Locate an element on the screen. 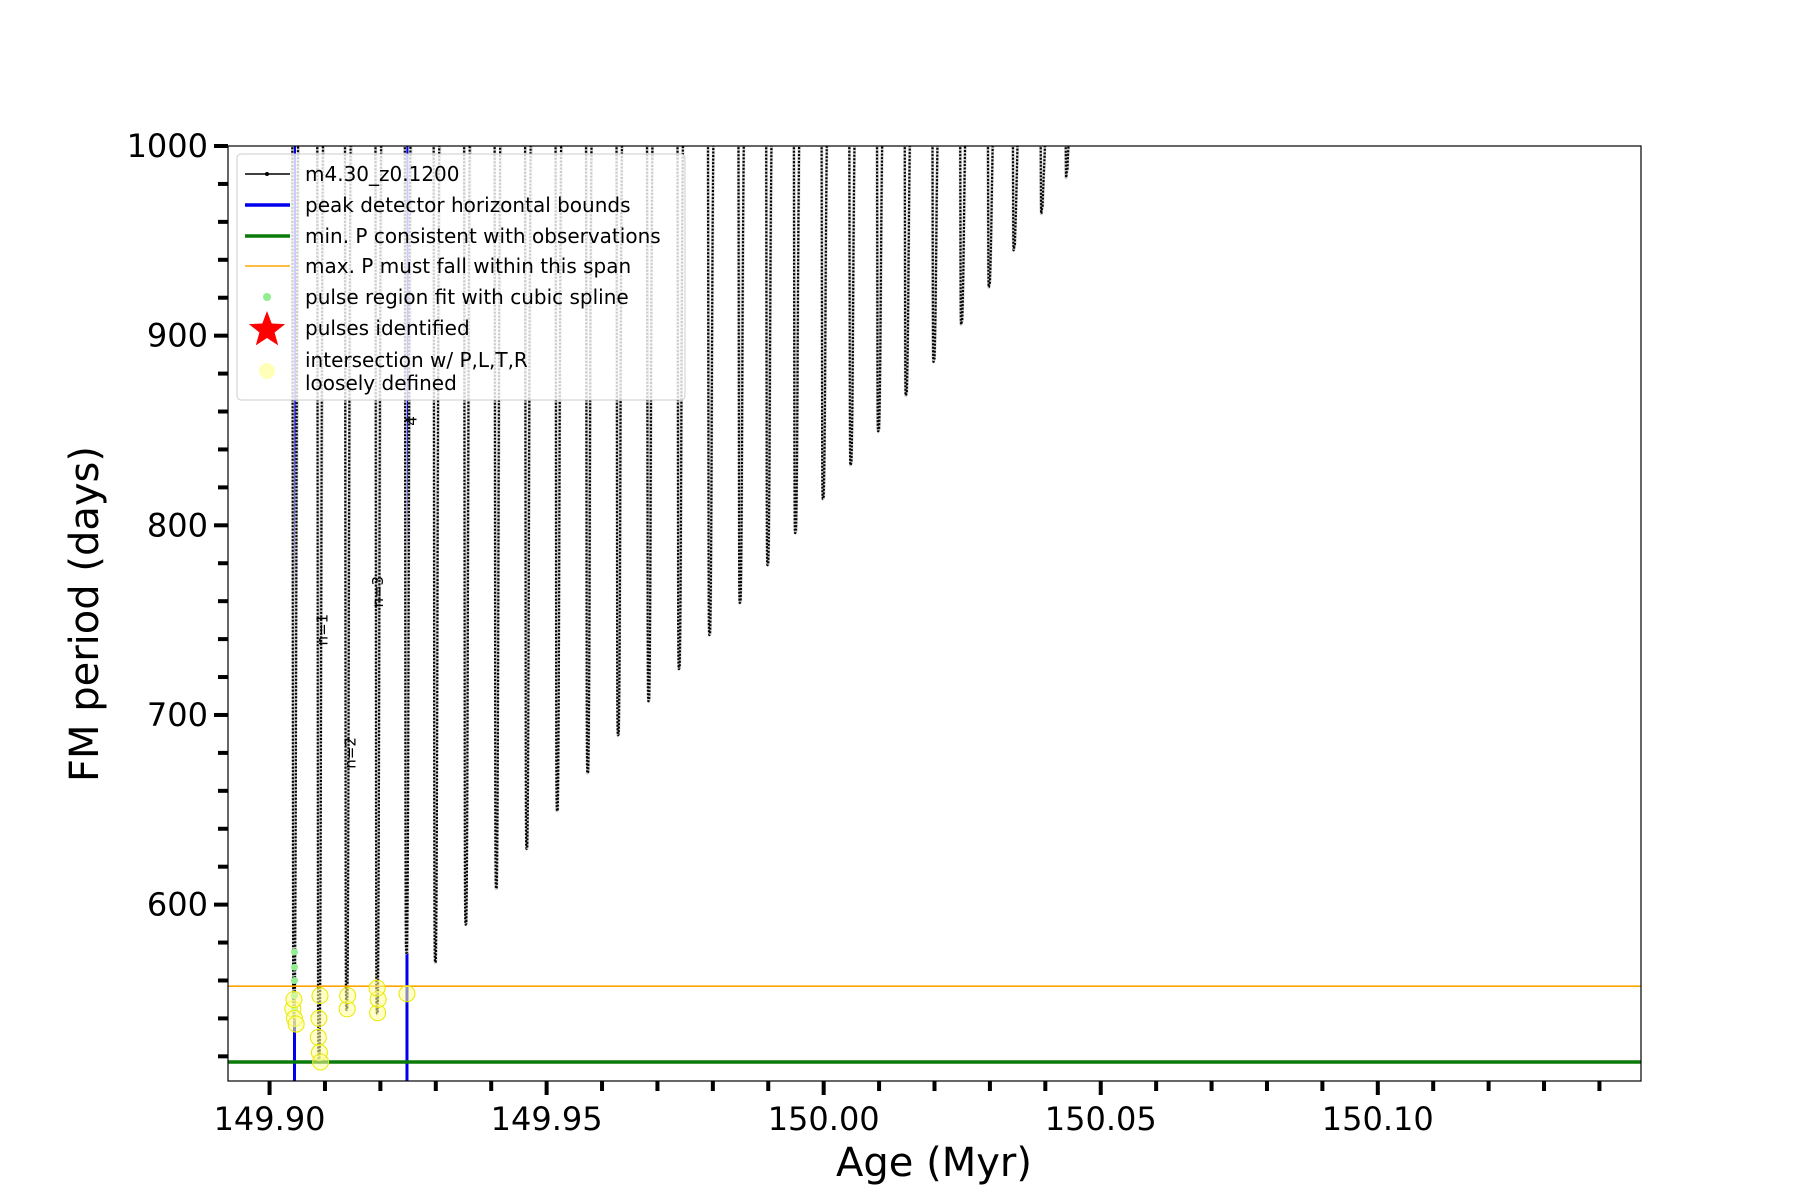  pulse-annotation: n=2 is located at coordinates (350, 753).